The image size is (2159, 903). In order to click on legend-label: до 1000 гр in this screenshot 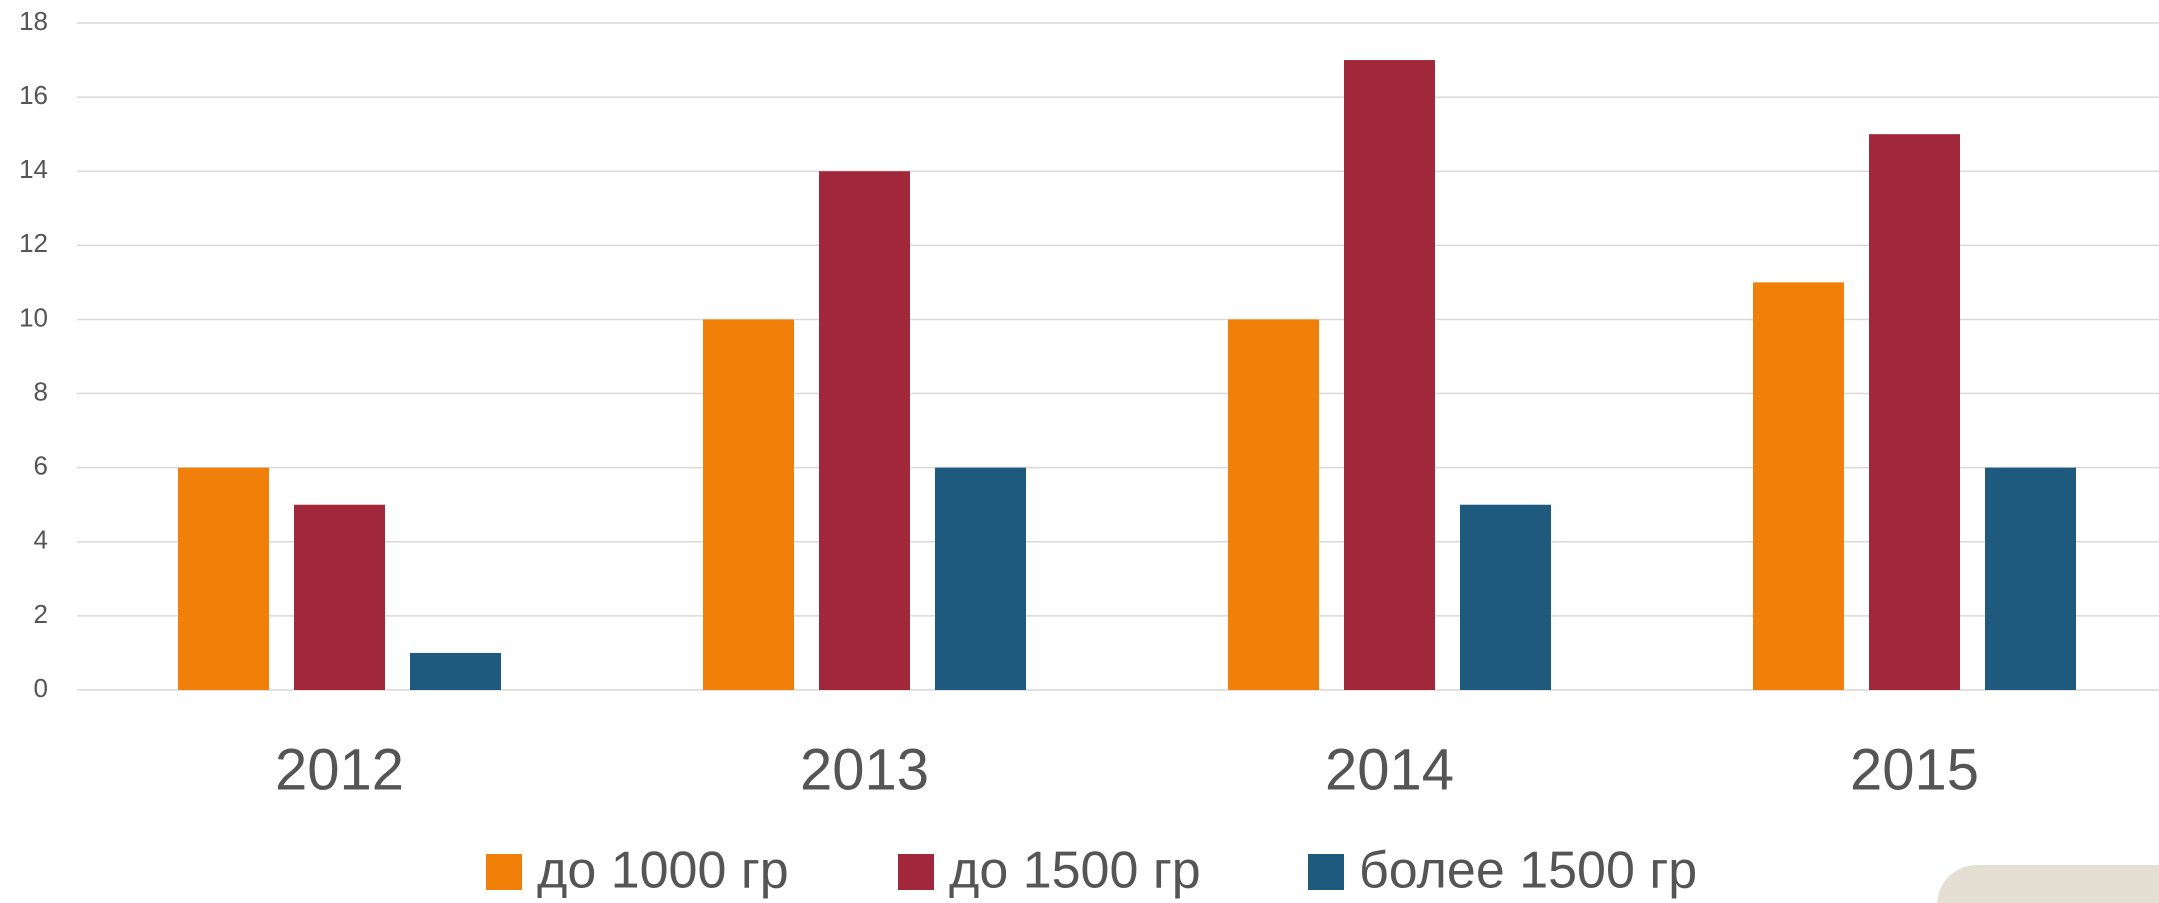, I will do `click(663, 871)`.